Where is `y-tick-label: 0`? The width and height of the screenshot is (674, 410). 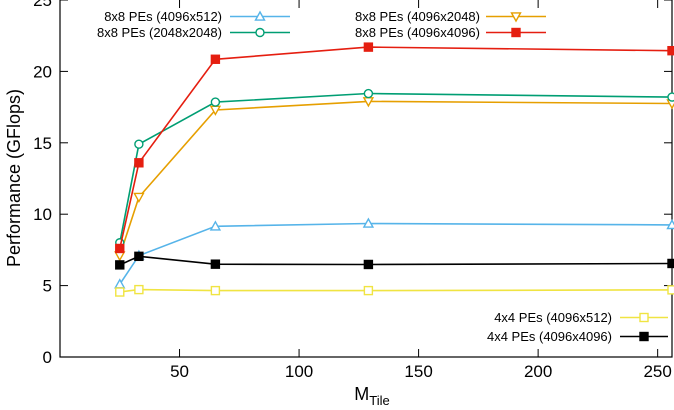
y-tick-label: 0 is located at coordinates (47, 357).